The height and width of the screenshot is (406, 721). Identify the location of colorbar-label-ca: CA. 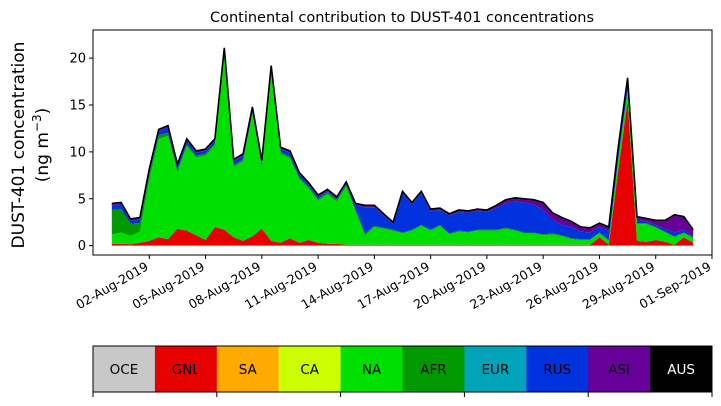
(309, 370).